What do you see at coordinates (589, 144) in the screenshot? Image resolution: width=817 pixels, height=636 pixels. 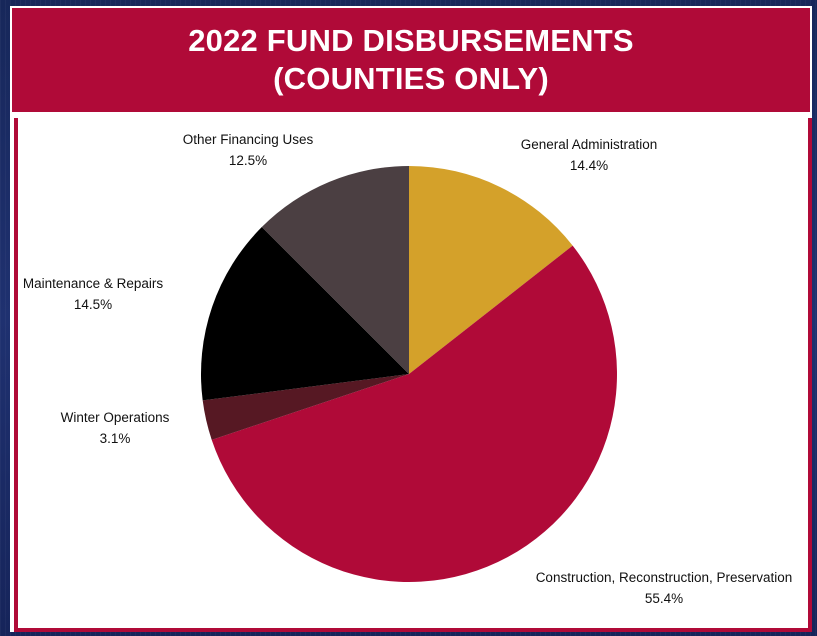 I see `slice-label: General Administration` at bounding box center [589, 144].